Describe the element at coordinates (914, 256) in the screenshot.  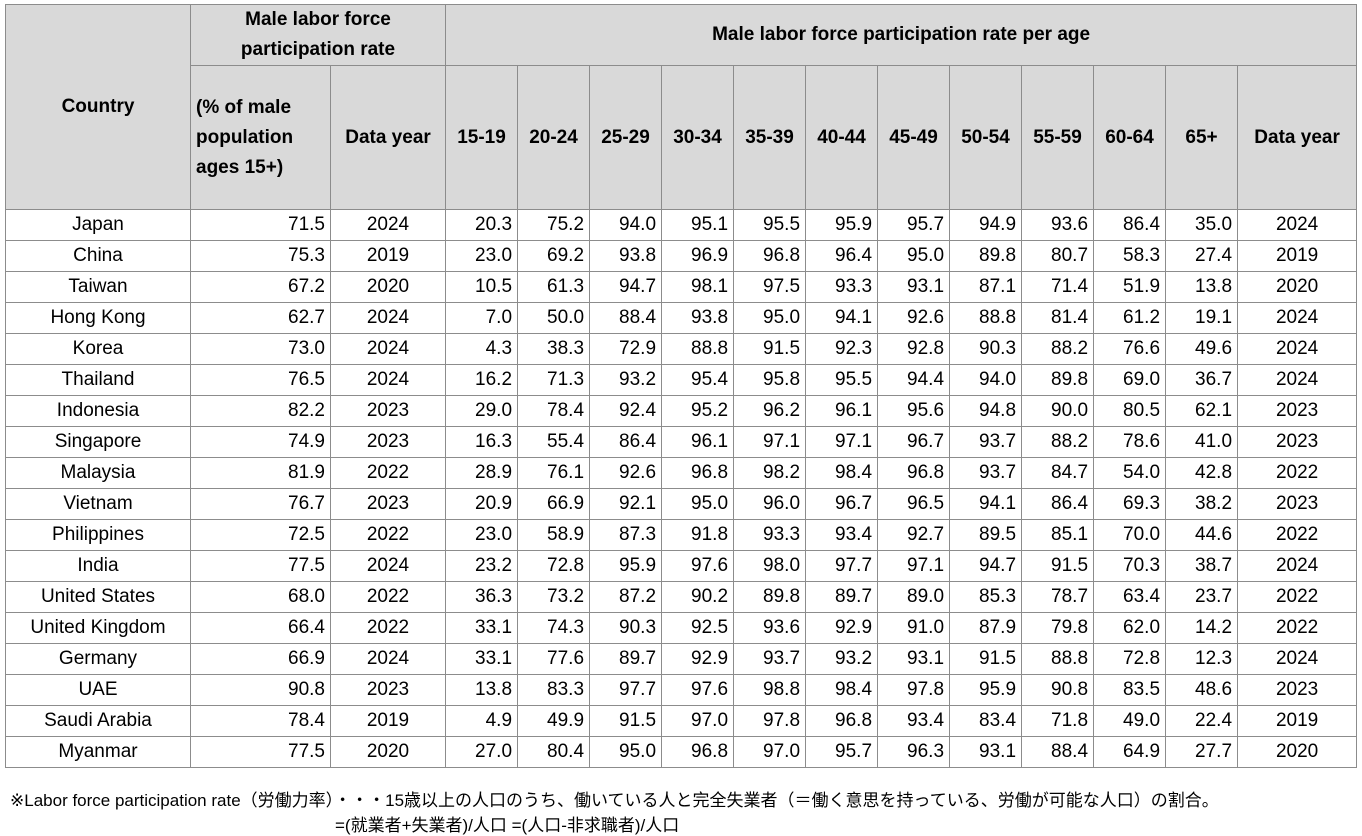
I see `table-cell: 95.0` at that location.